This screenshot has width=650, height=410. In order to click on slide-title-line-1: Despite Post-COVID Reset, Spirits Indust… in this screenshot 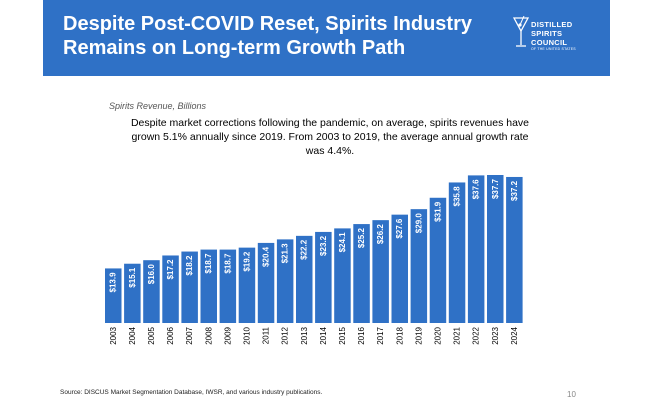, I will do `click(267, 24)`.